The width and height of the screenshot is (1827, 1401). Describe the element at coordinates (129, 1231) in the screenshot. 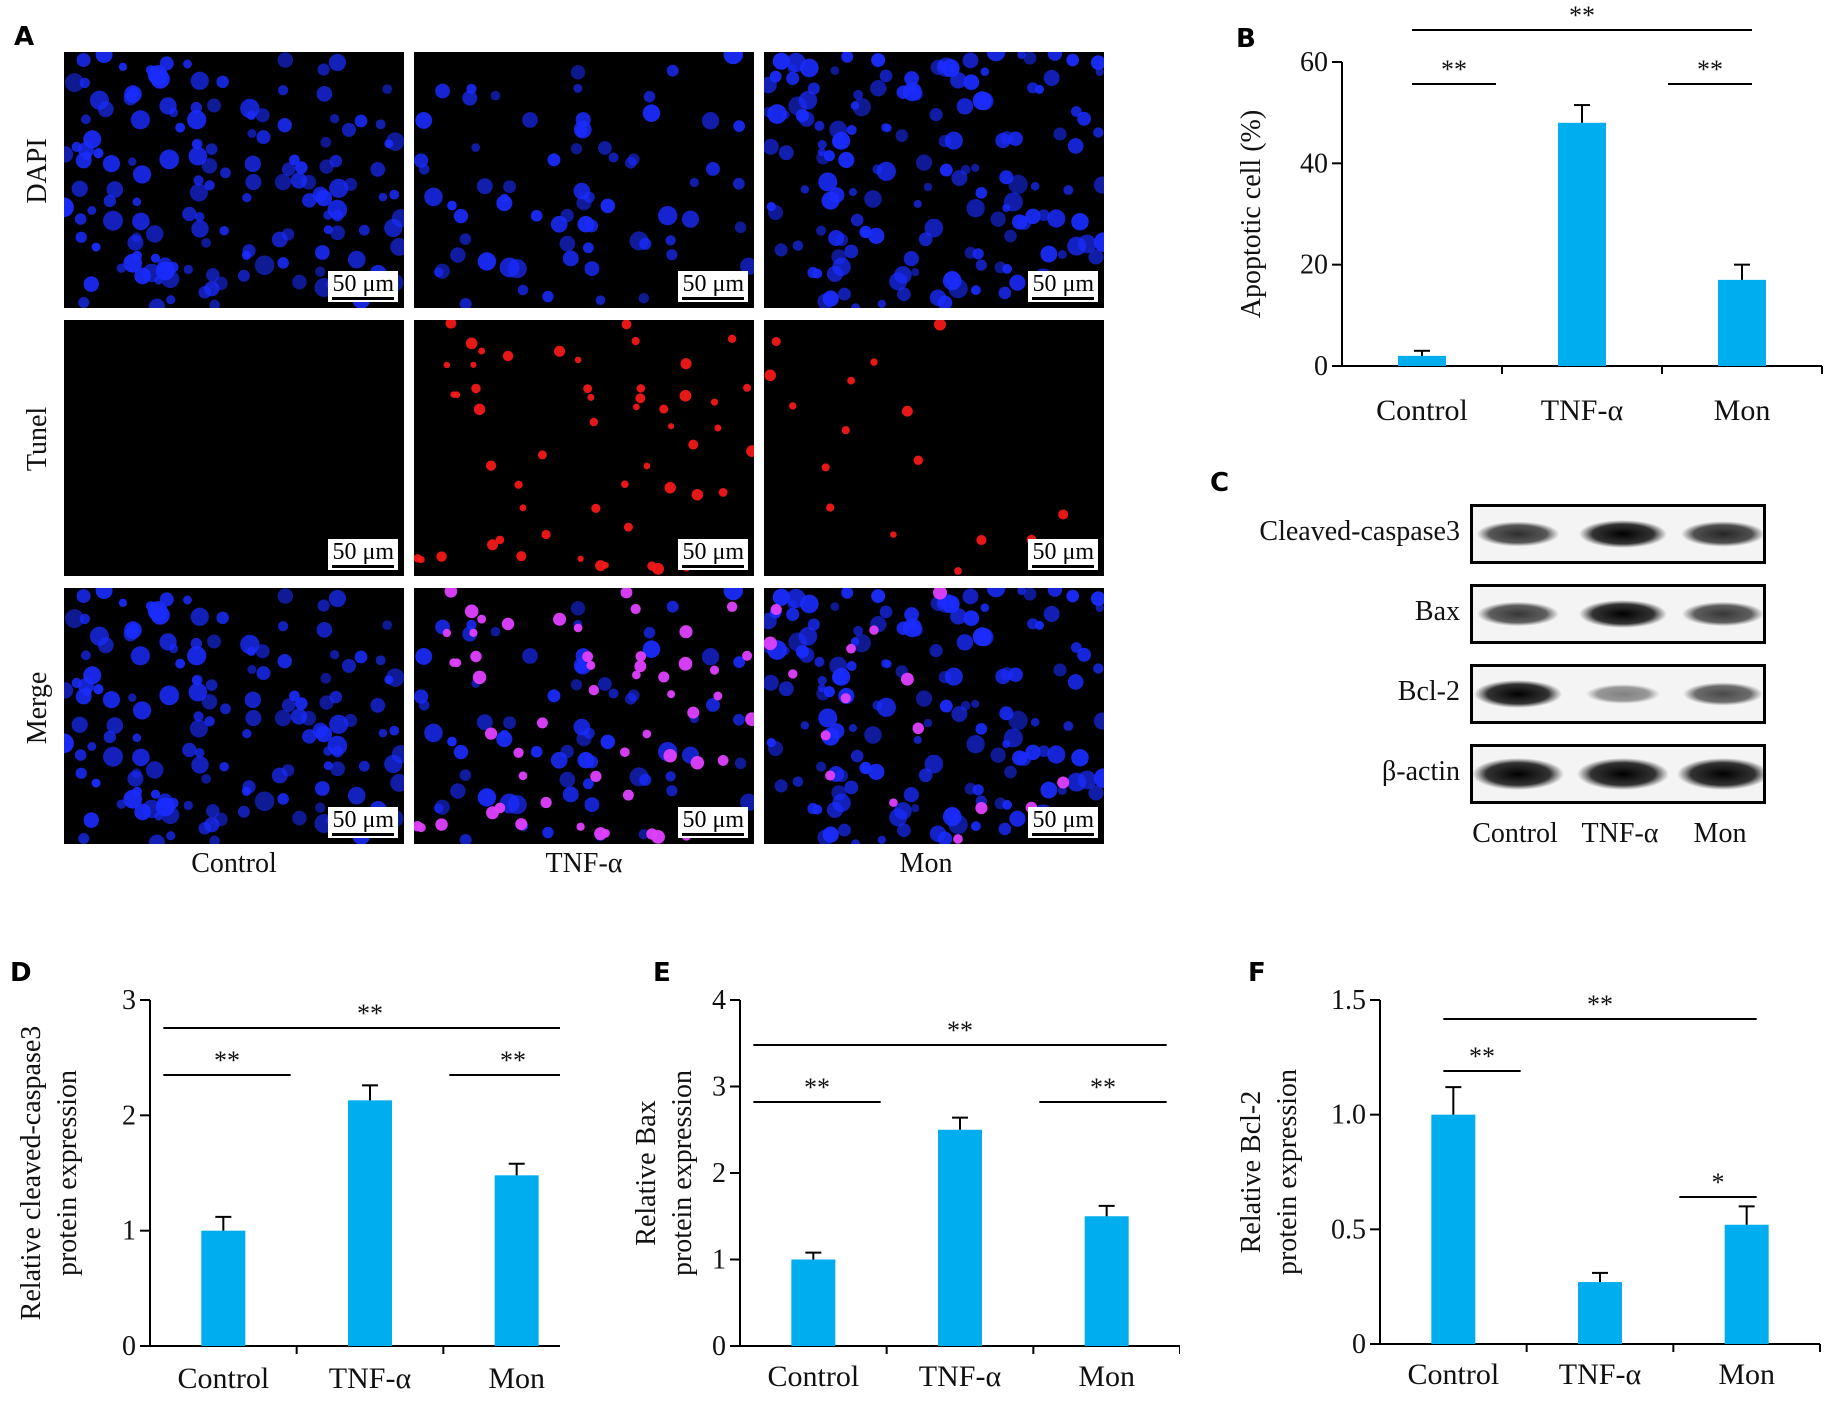

I see `y-tick-label: 1` at that location.